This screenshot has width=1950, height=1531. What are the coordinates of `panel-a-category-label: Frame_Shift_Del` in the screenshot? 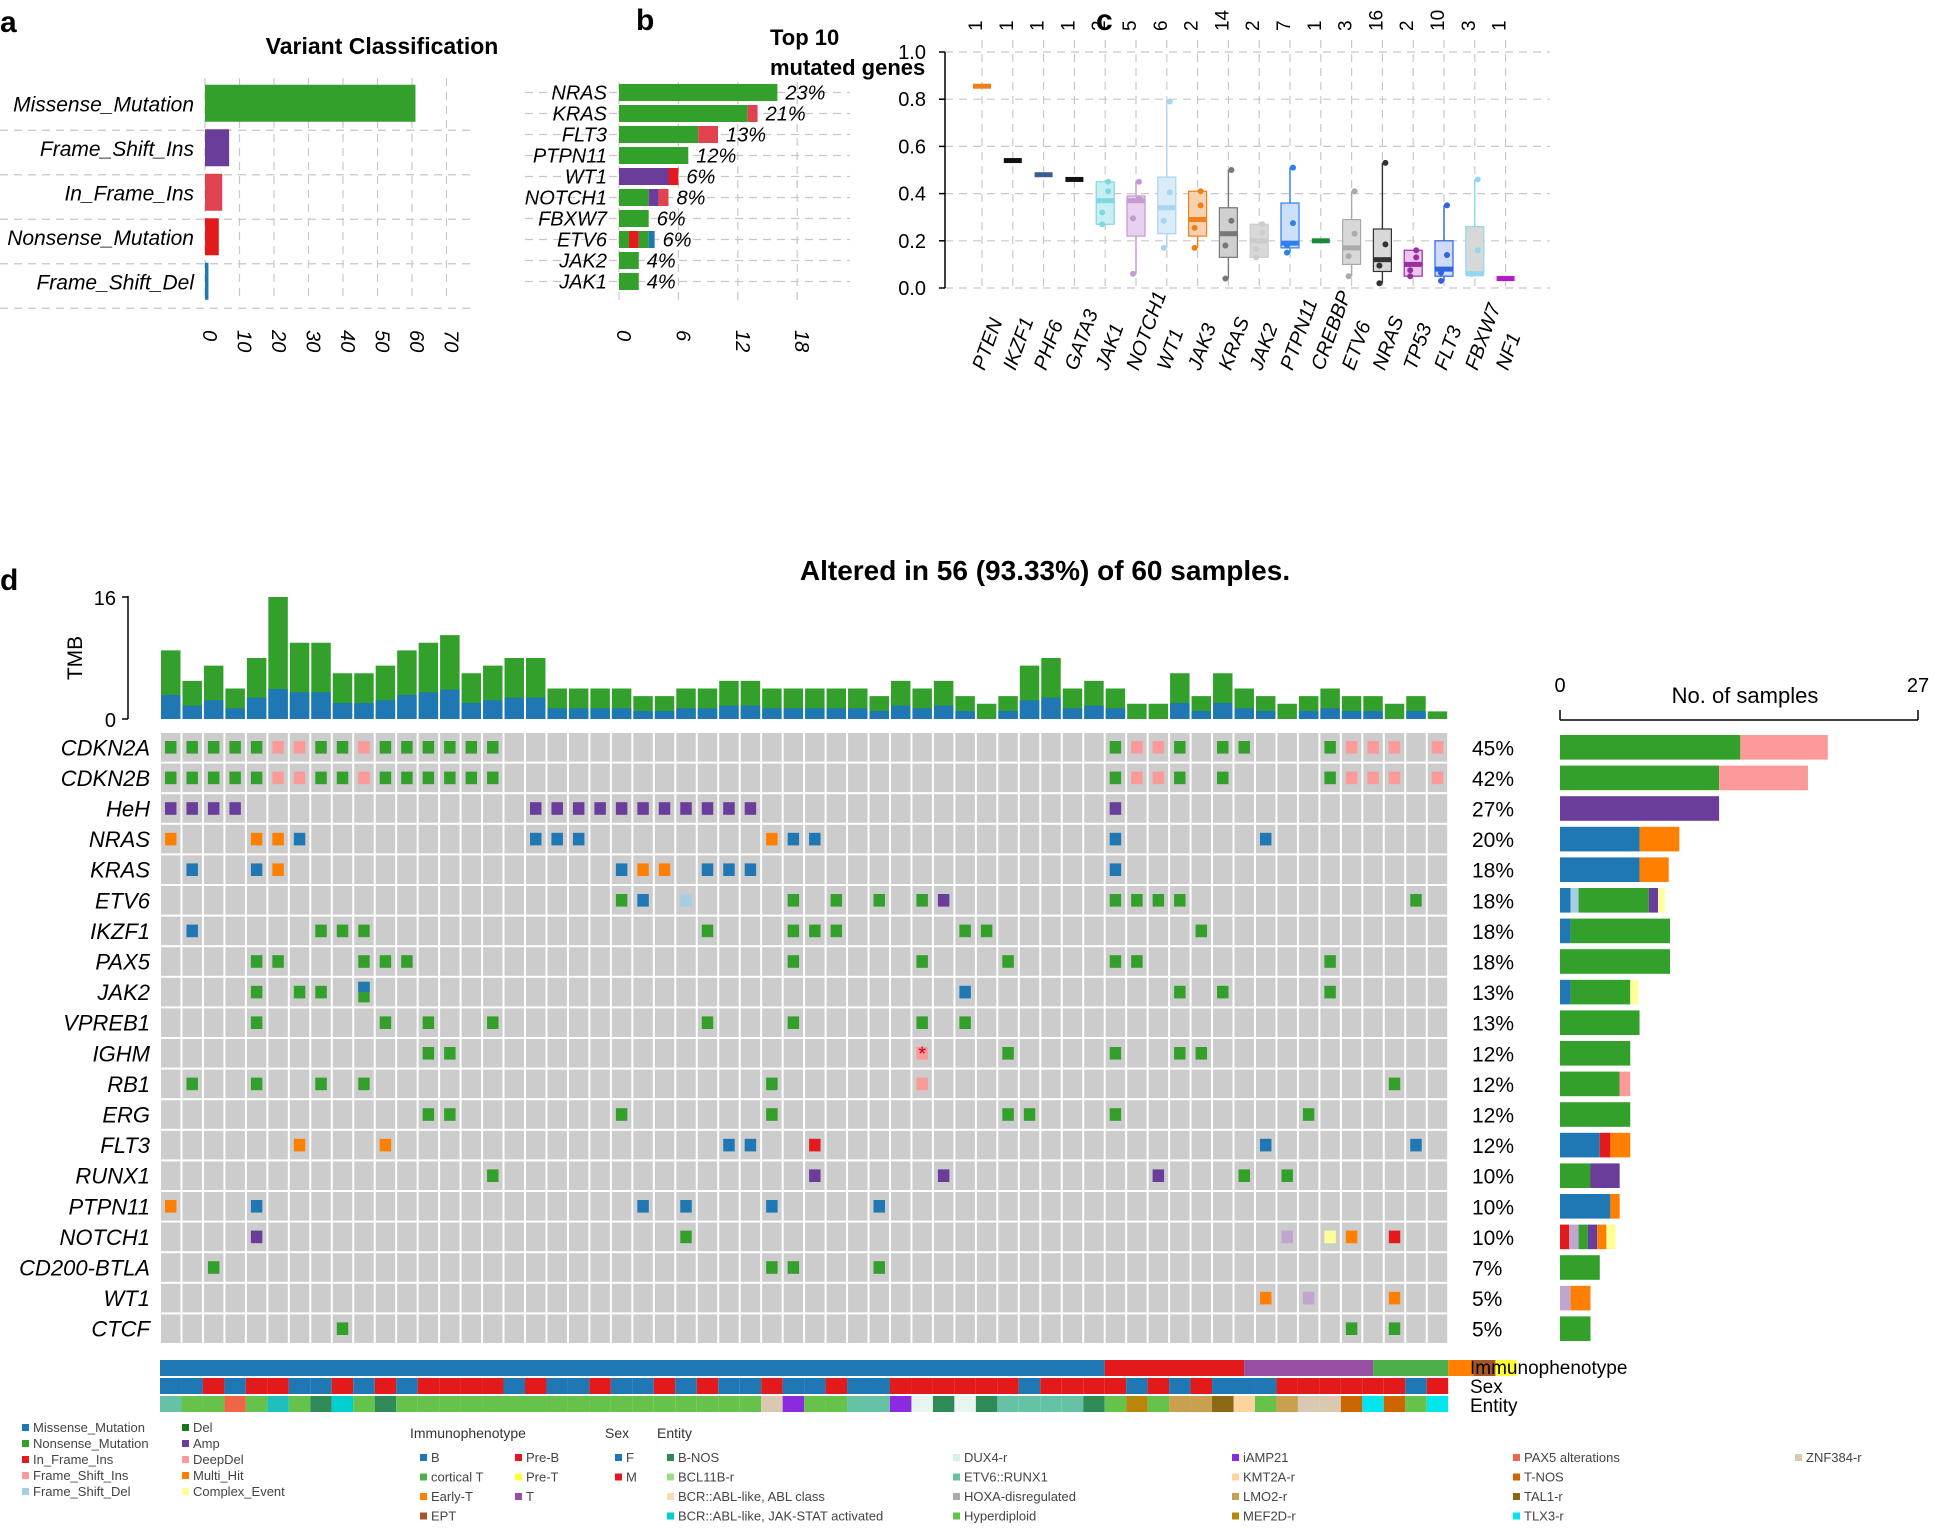 It's located at (115, 282).